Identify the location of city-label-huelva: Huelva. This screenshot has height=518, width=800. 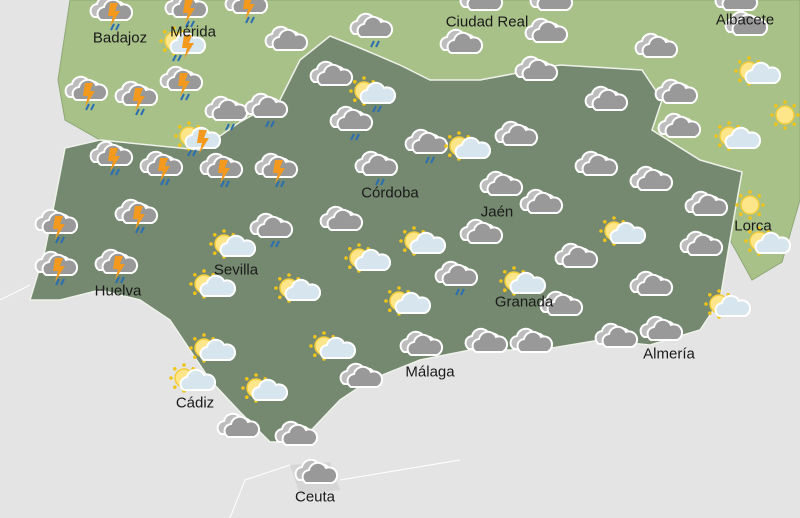
(118, 291).